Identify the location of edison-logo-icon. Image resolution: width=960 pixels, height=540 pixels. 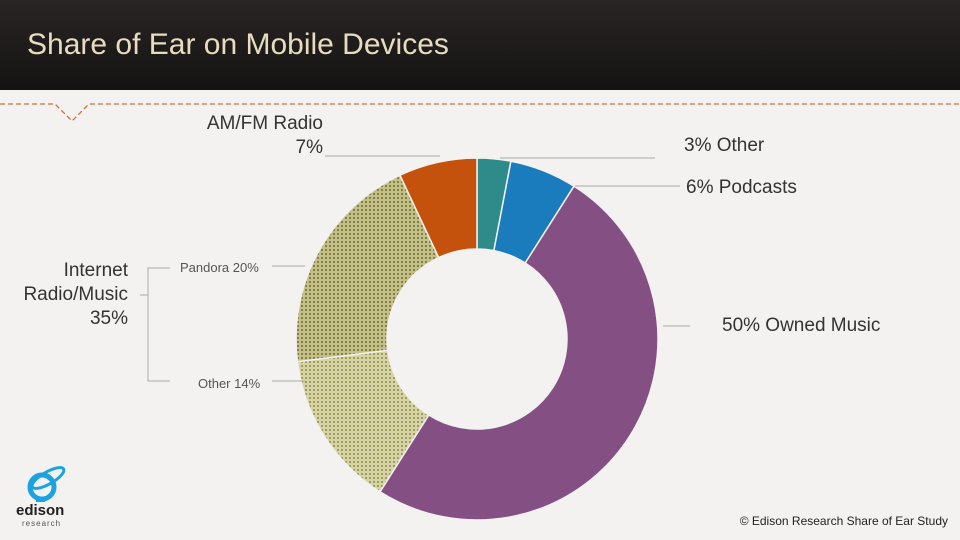
(46, 484).